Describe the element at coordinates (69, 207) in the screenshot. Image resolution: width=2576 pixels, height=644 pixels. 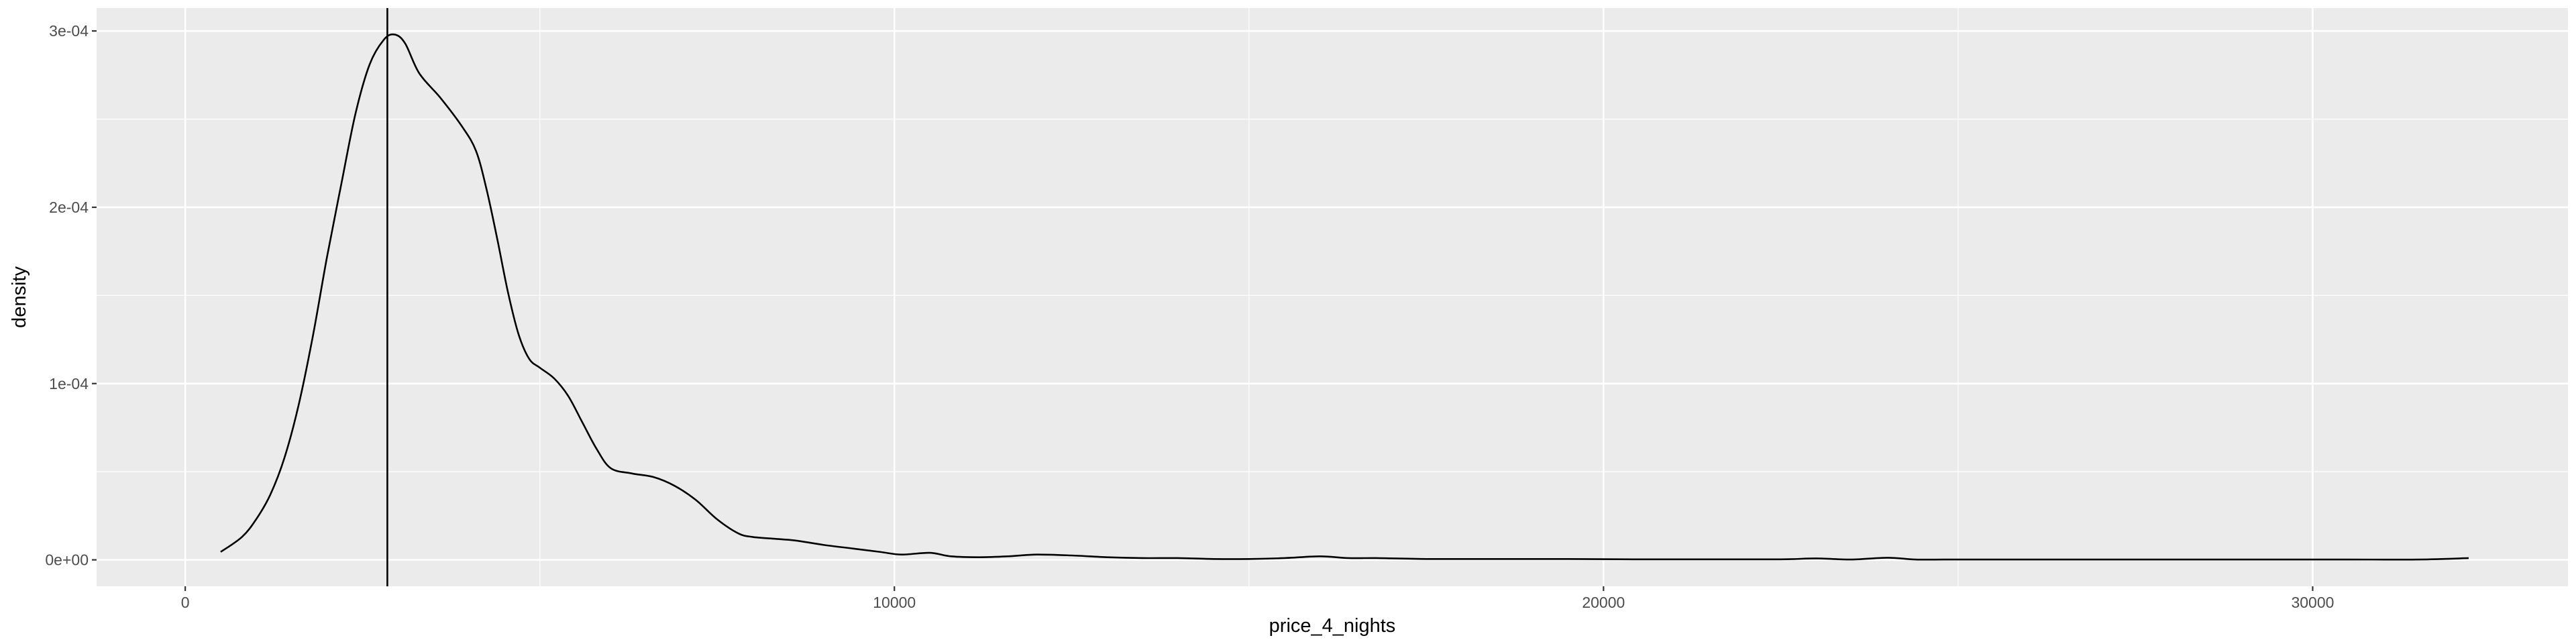
I see `y-tick-label-2: 2e-04` at that location.